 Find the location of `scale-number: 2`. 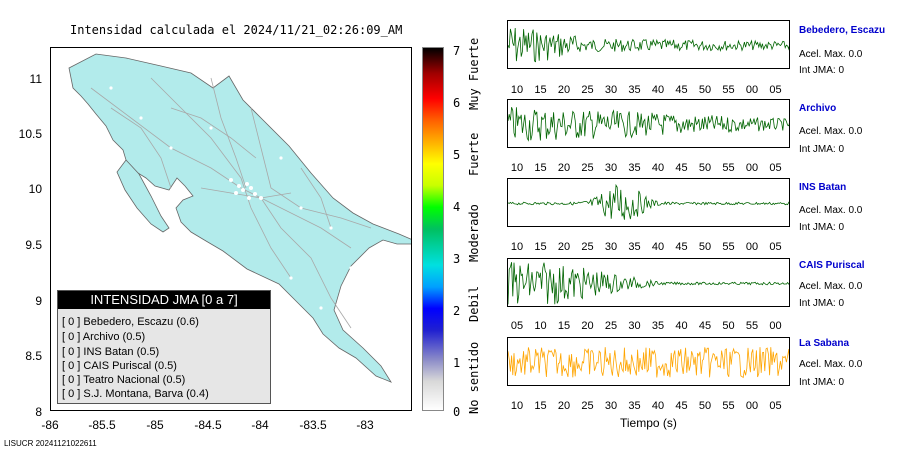

scale-number: 2 is located at coordinates (457, 311).